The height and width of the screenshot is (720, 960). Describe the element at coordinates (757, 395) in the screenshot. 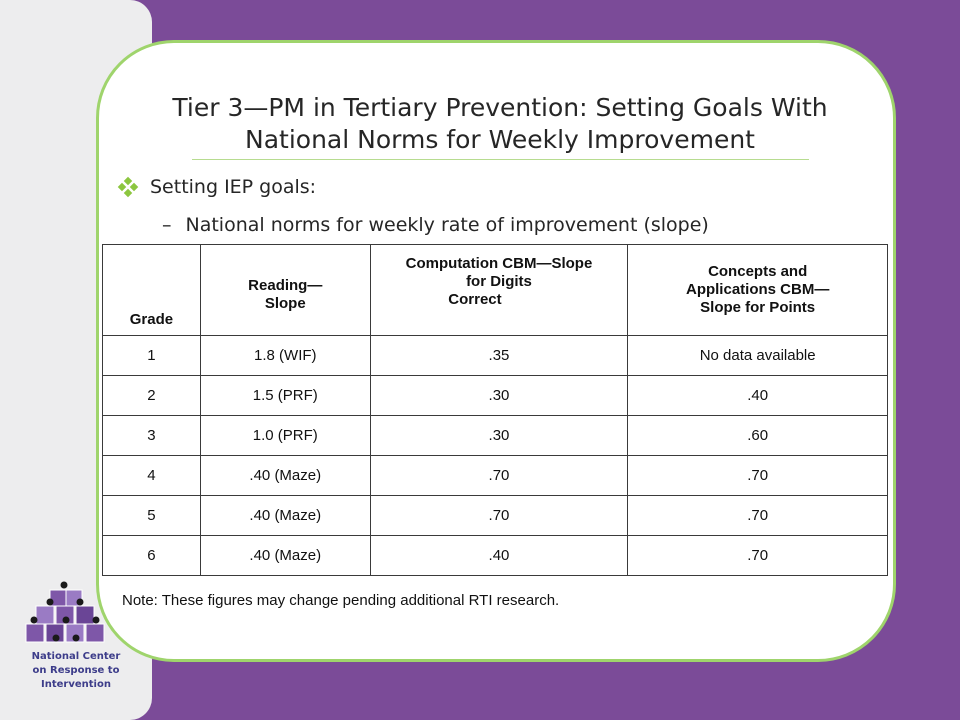

I see `cell-concepts: .40` at that location.